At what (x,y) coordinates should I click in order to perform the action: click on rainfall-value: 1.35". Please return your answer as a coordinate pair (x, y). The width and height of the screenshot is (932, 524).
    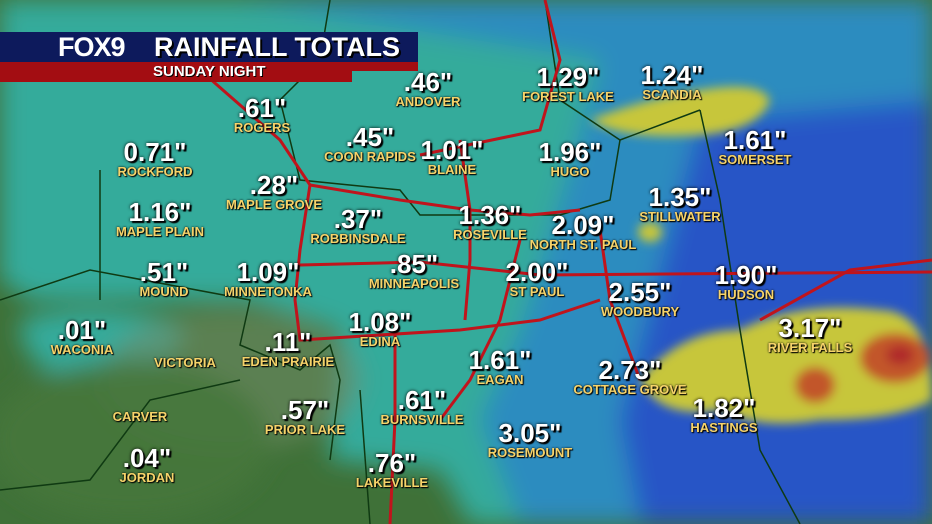
    Looking at the image, I should click on (680, 197).